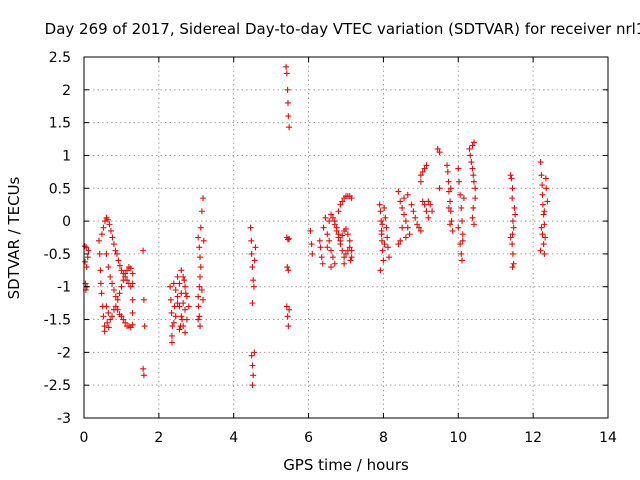  Describe the element at coordinates (57, 255) in the screenshot. I see `y-tick-label: -0.5` at that location.